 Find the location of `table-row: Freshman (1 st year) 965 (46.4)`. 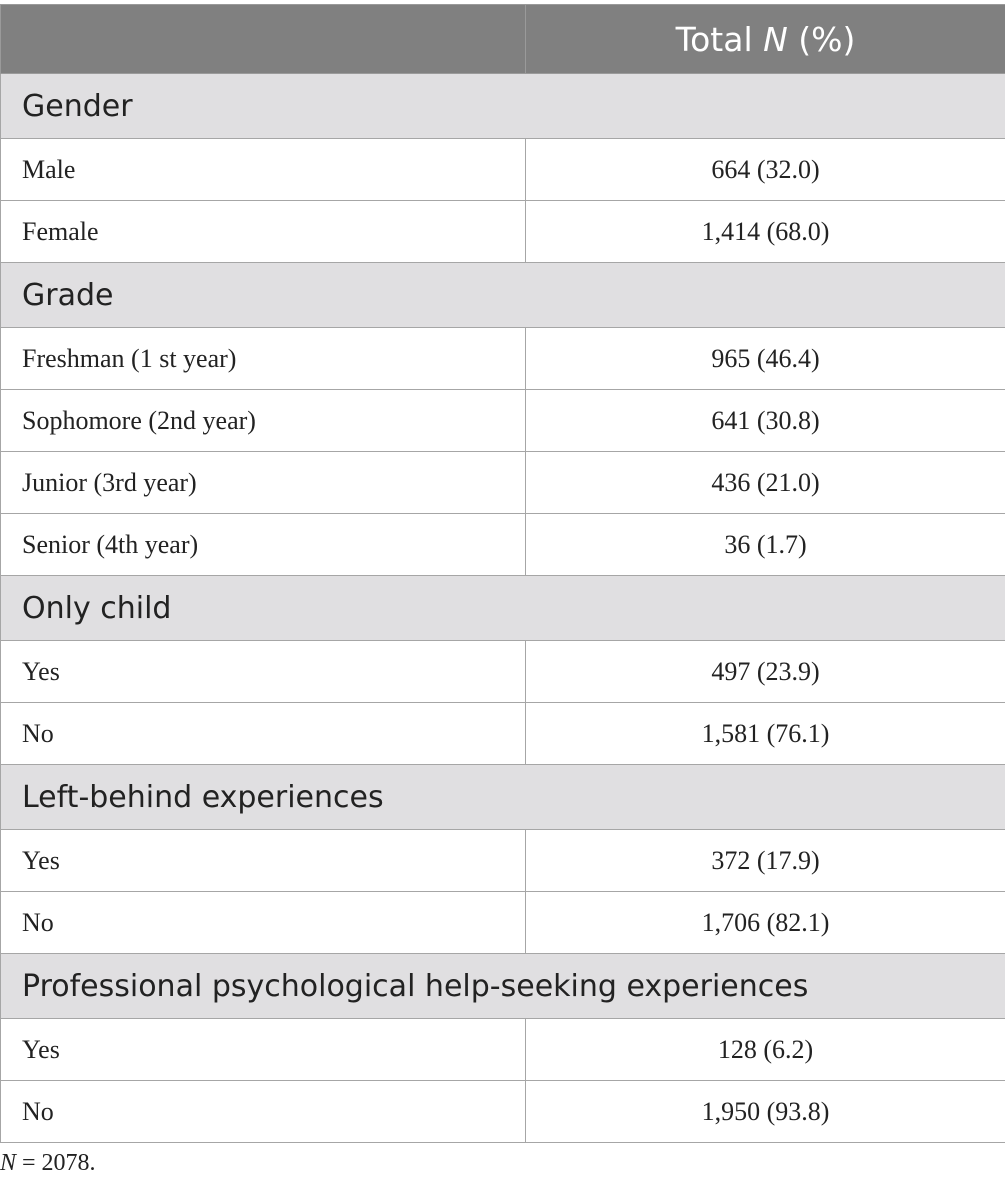

table-row: Freshman (1 st year) 965 (46.4) is located at coordinates (502, 358).